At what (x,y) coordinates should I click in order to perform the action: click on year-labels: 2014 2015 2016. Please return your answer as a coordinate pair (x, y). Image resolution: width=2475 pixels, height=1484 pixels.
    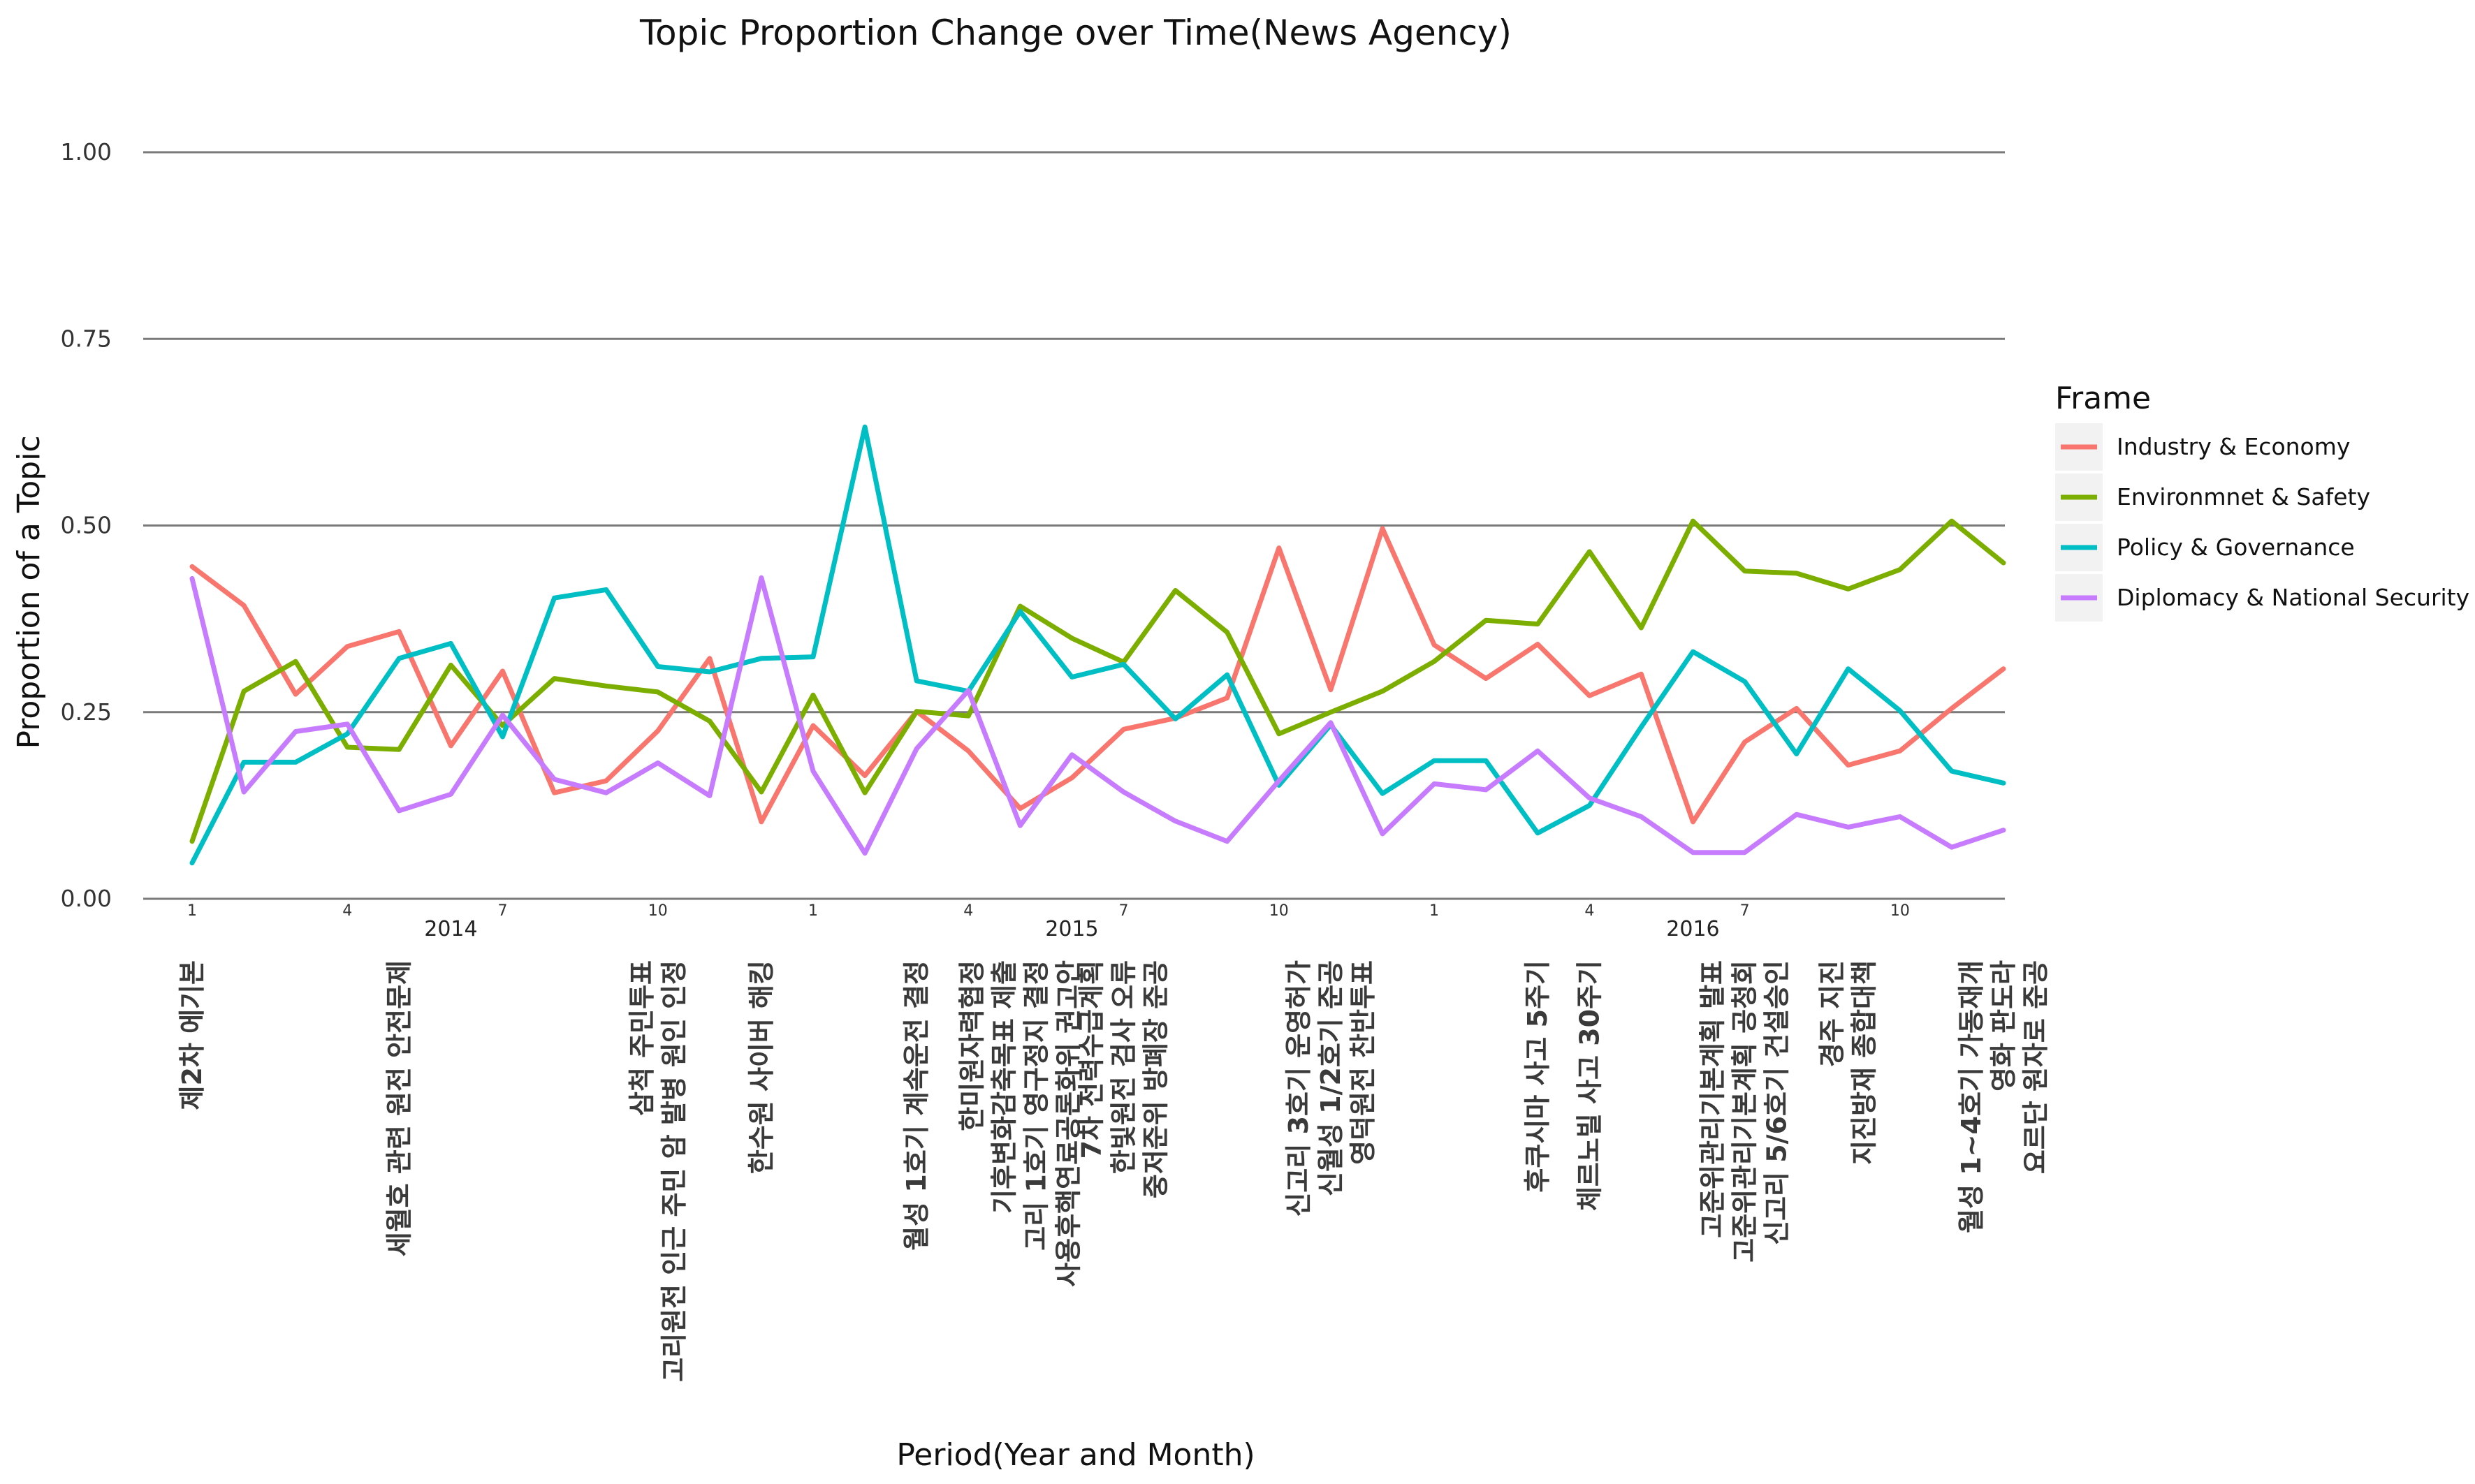
    Looking at the image, I should click on (1071, 929).